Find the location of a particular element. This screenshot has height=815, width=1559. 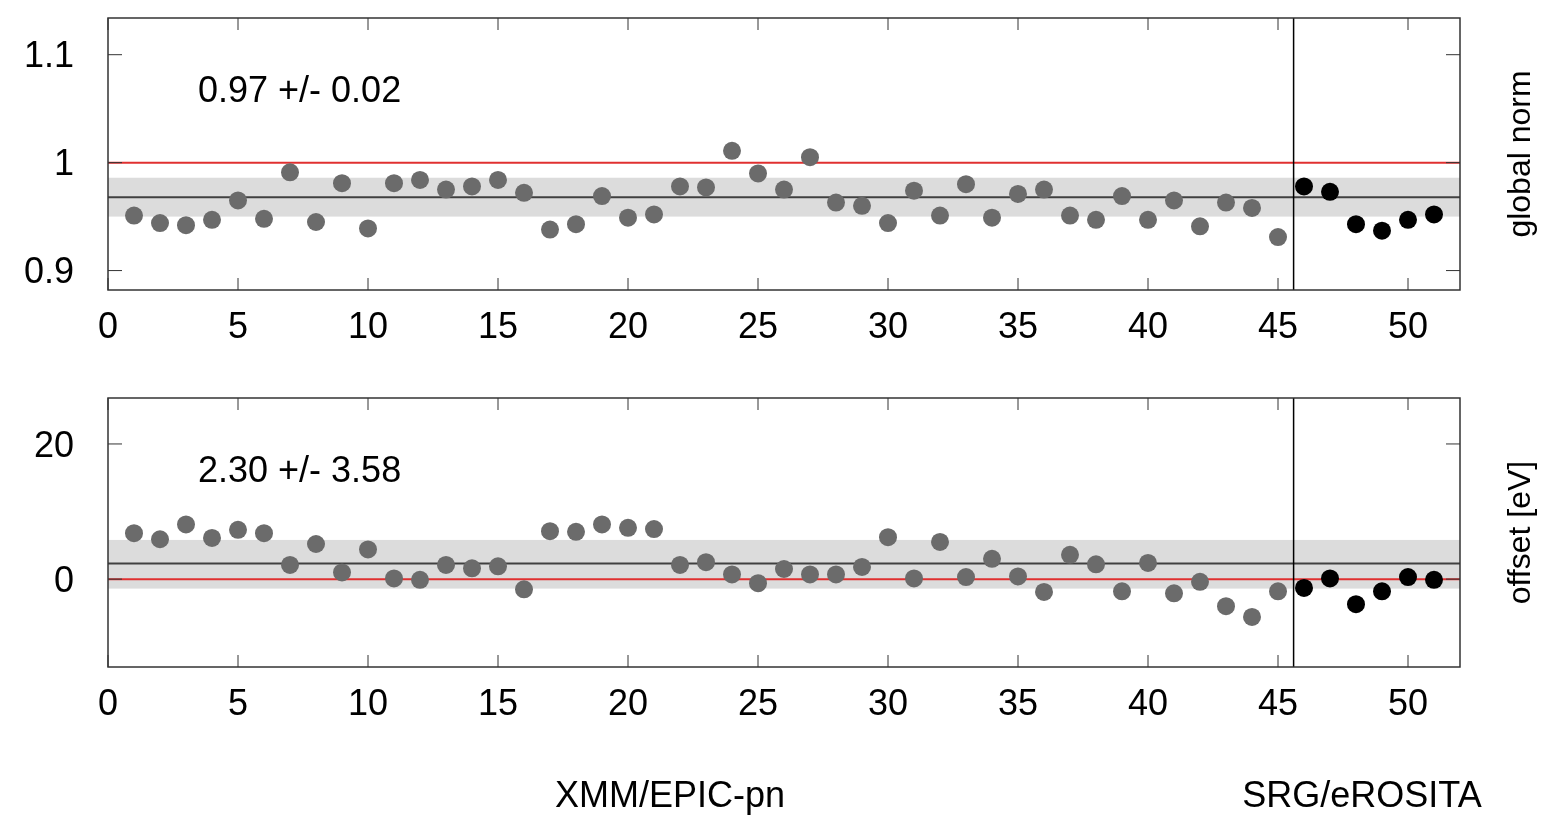

annotation: 0.97 +/- 0.02 is located at coordinates (300, 89).